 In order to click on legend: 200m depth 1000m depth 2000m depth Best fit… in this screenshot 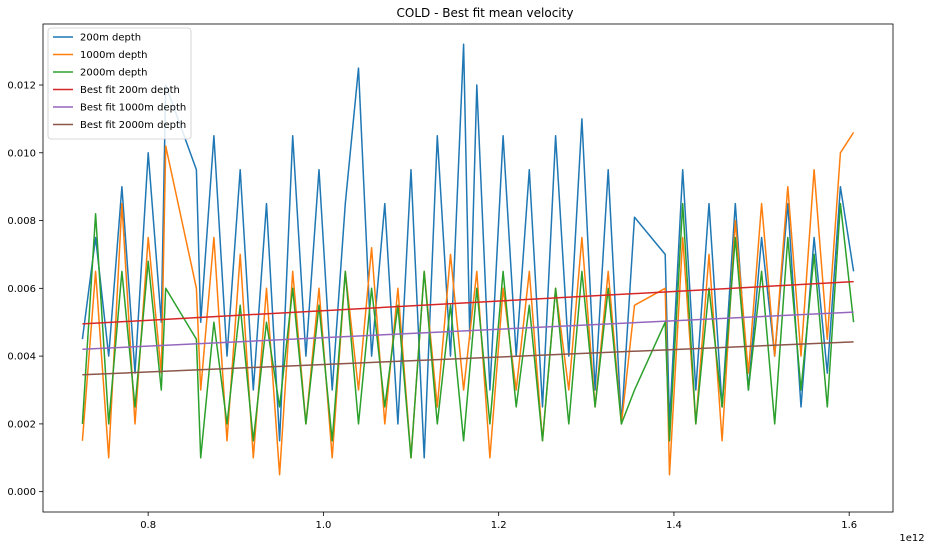, I will do `click(119, 83)`.